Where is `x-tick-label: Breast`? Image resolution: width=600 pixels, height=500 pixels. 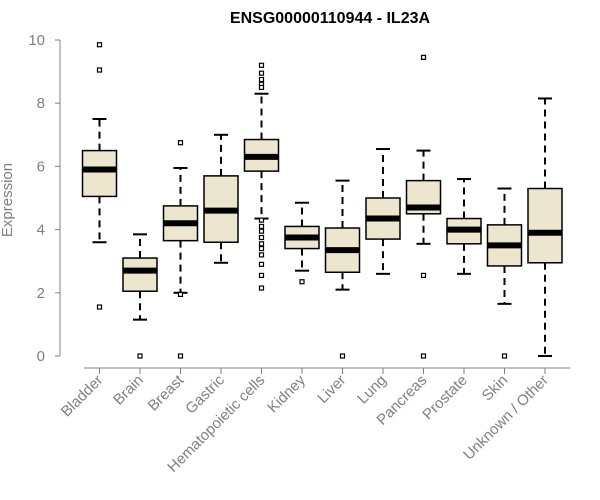
x-tick-label: Breast is located at coordinates (166, 392).